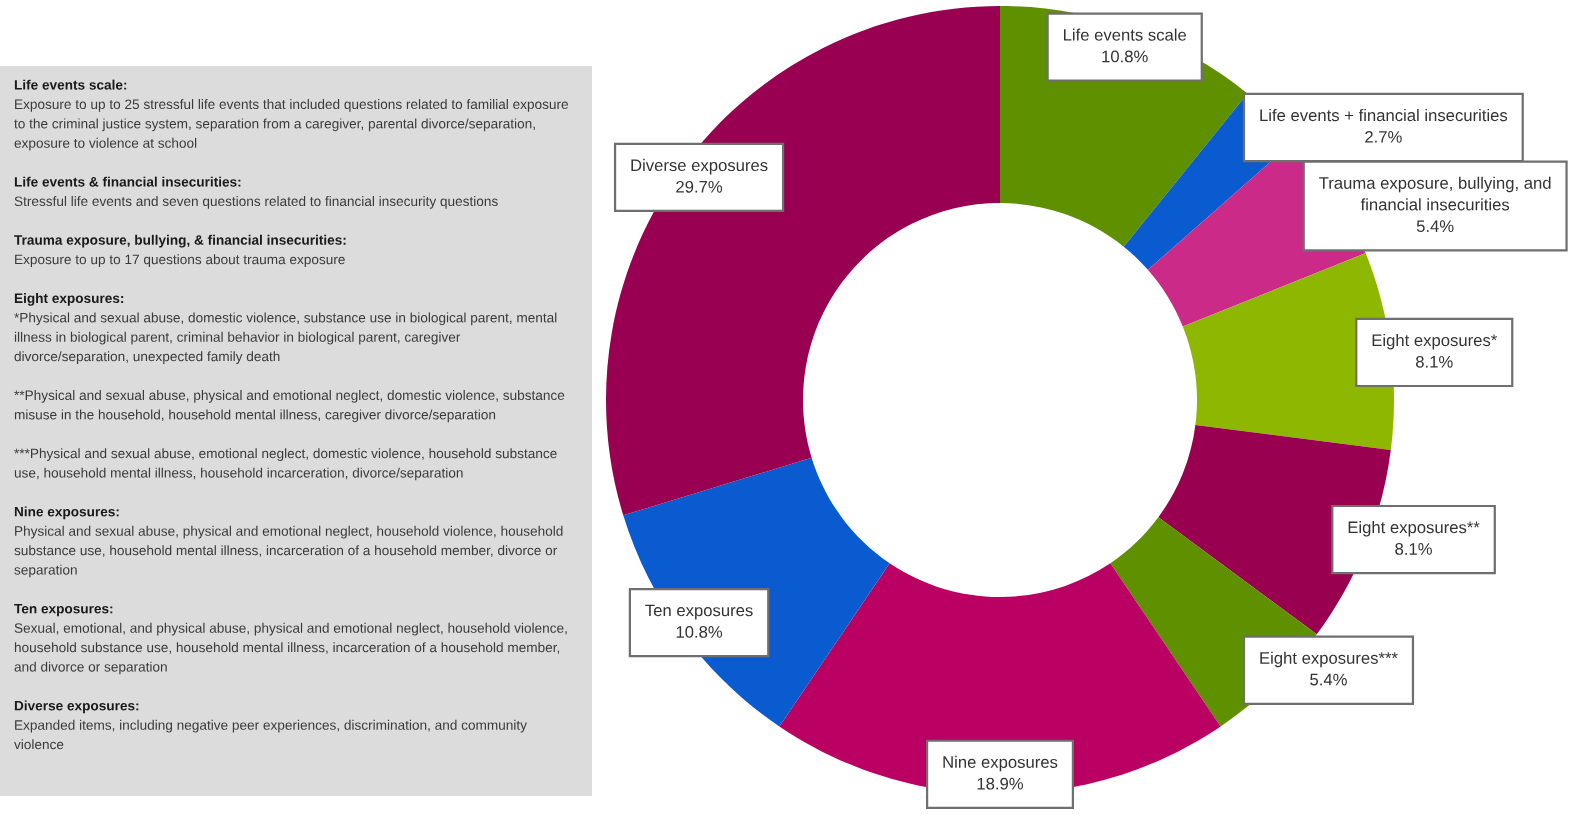 The width and height of the screenshot is (1582, 824). Describe the element at coordinates (1414, 529) in the screenshot. I see `slice-label: Eight exposures**` at that location.